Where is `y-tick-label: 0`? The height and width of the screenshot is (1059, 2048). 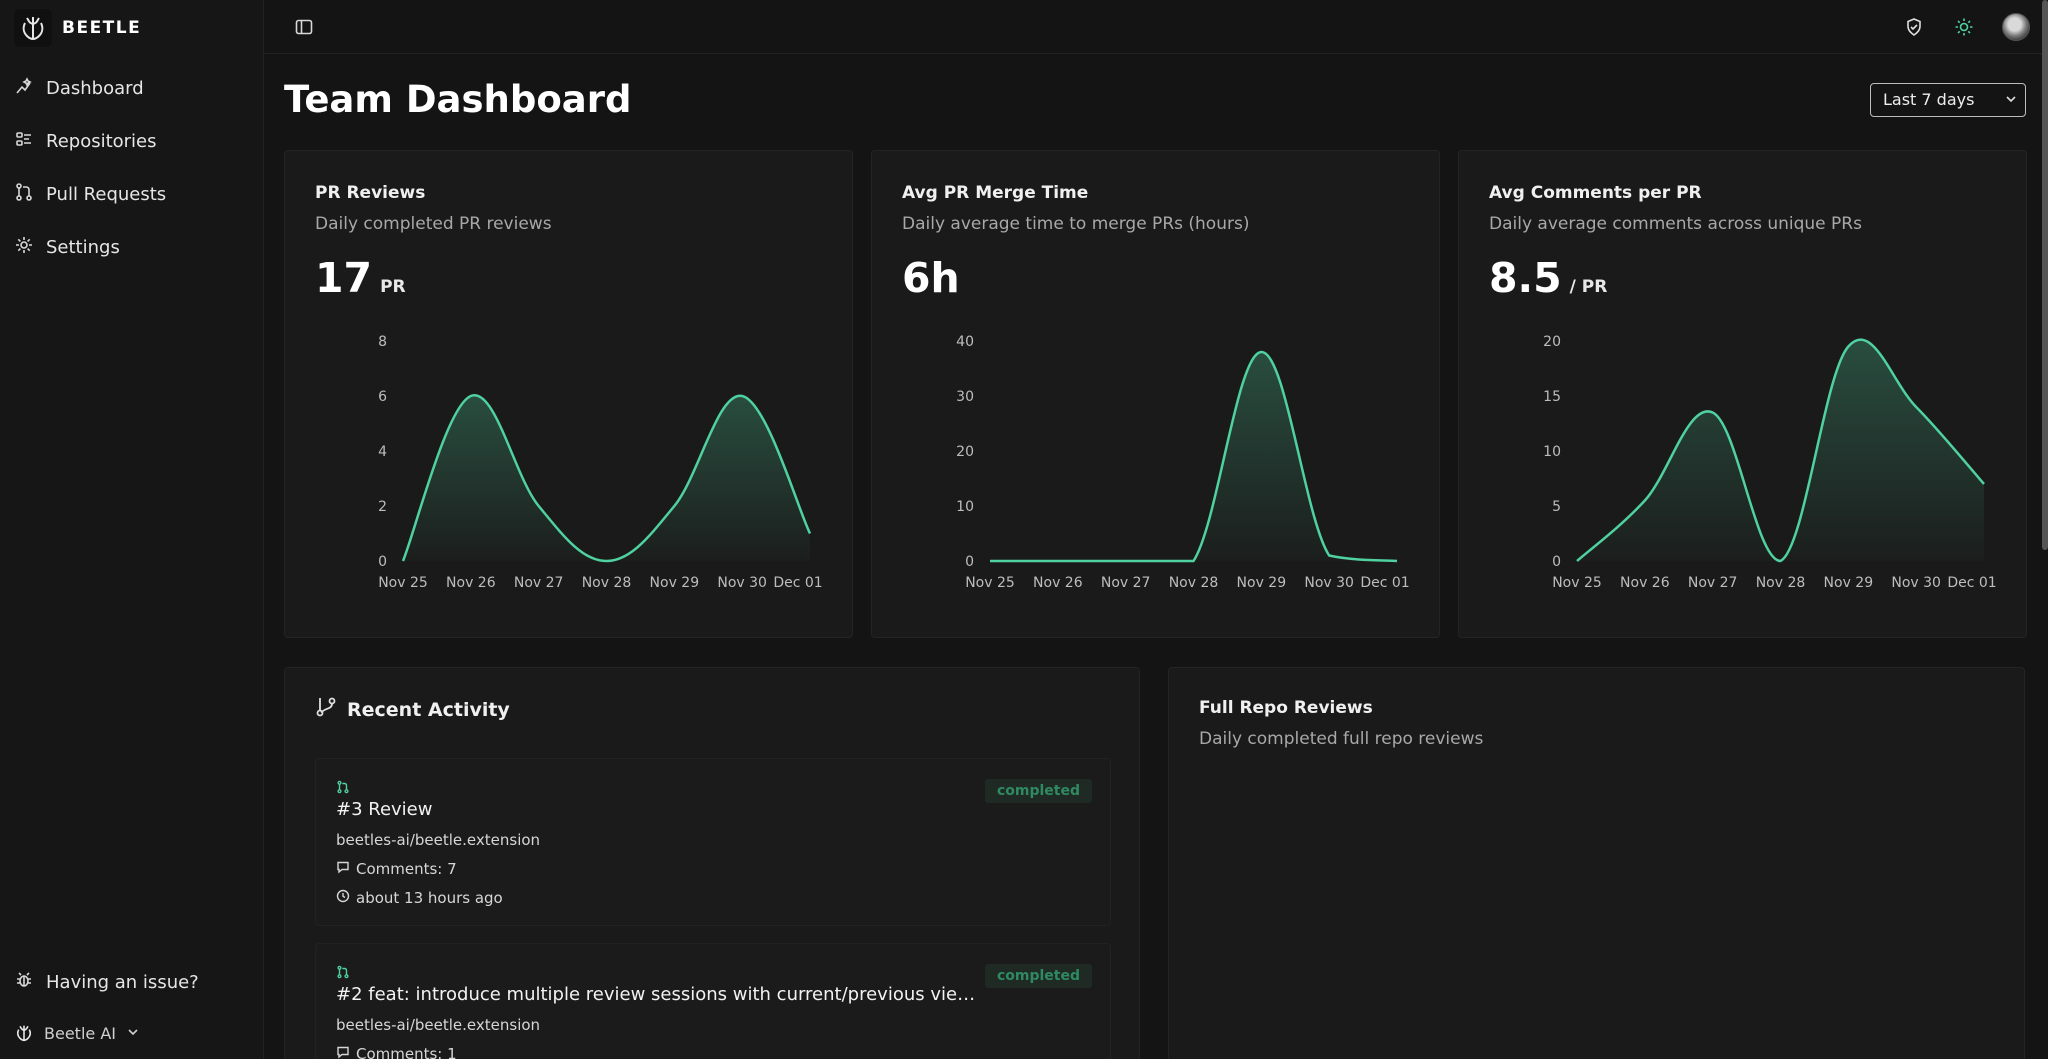 y-tick-label: 0 is located at coordinates (382, 562).